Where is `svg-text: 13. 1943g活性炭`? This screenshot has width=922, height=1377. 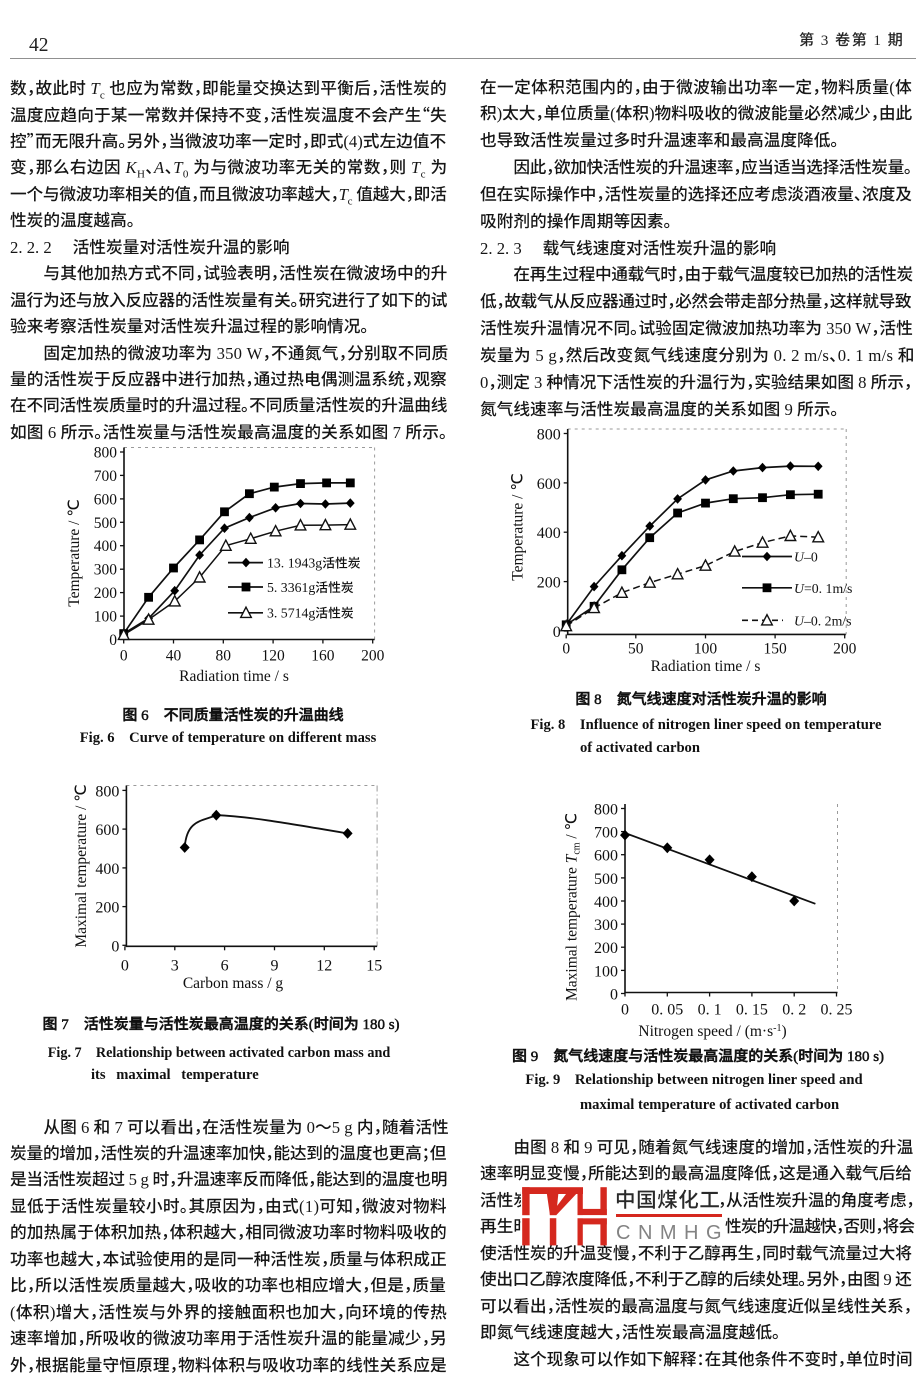
svg-text: 13. 1943g活性炭 is located at coordinates (314, 561).